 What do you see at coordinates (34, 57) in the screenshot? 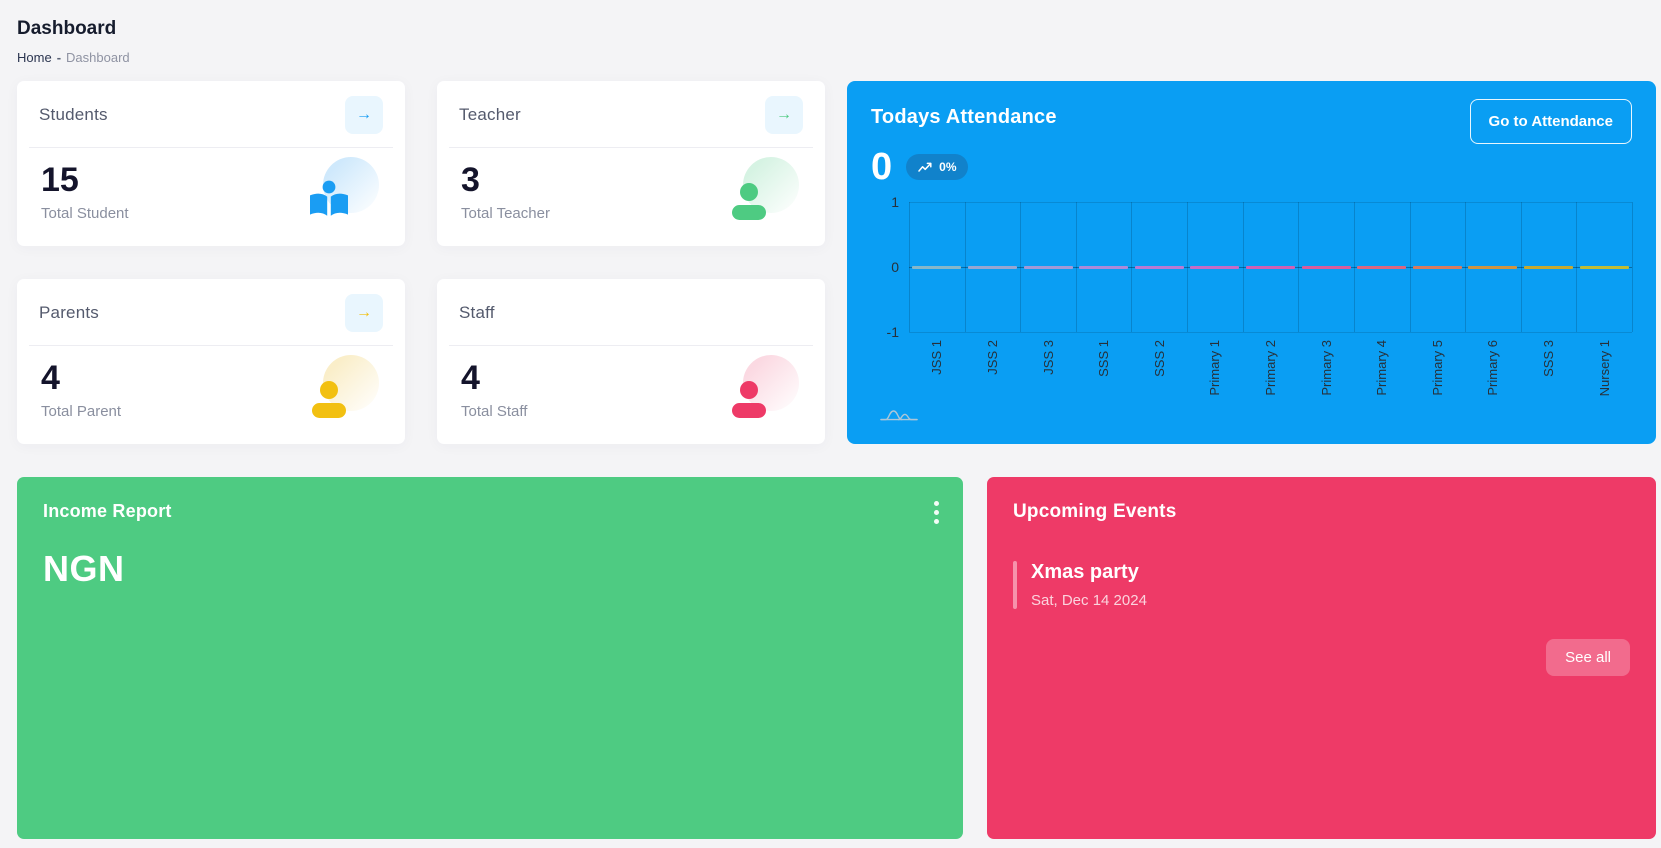
I see `breadcrumb-home-link: Home` at bounding box center [34, 57].